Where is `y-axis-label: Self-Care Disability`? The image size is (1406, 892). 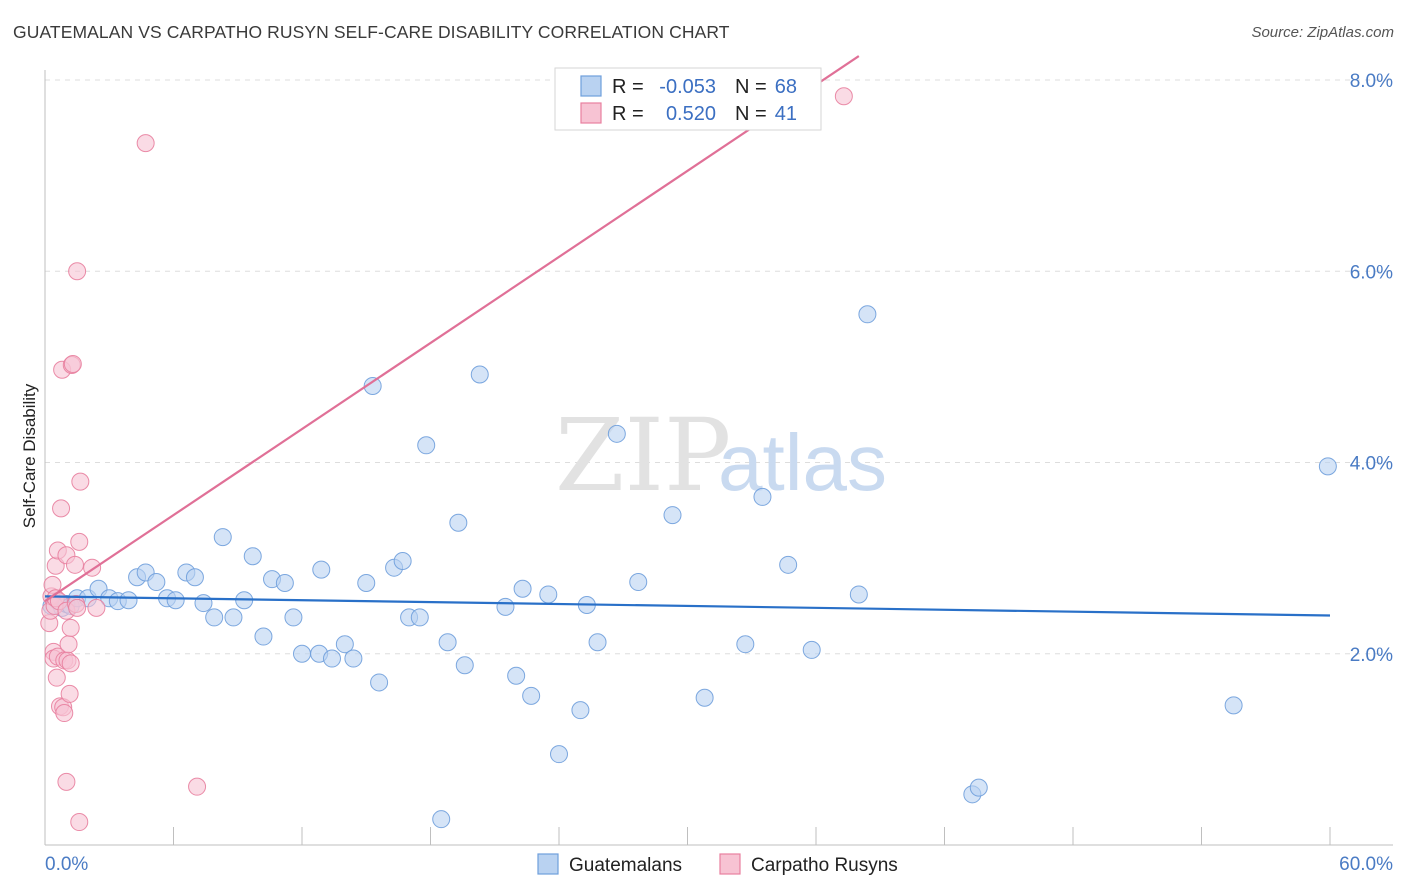
y-axis-label: Self-Care Disability is located at coordinates (29, 455).